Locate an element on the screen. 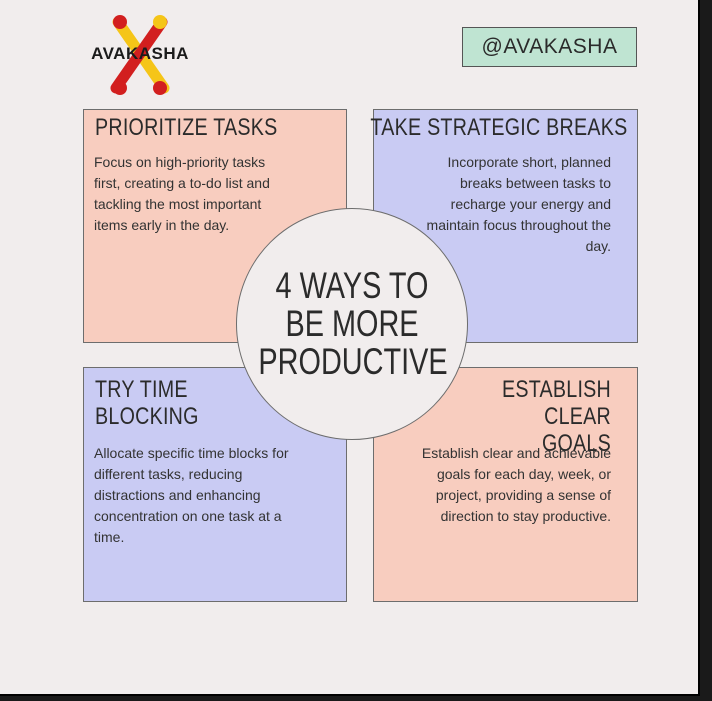  avakasha-logo: AVAKASHA is located at coordinates (140, 55).